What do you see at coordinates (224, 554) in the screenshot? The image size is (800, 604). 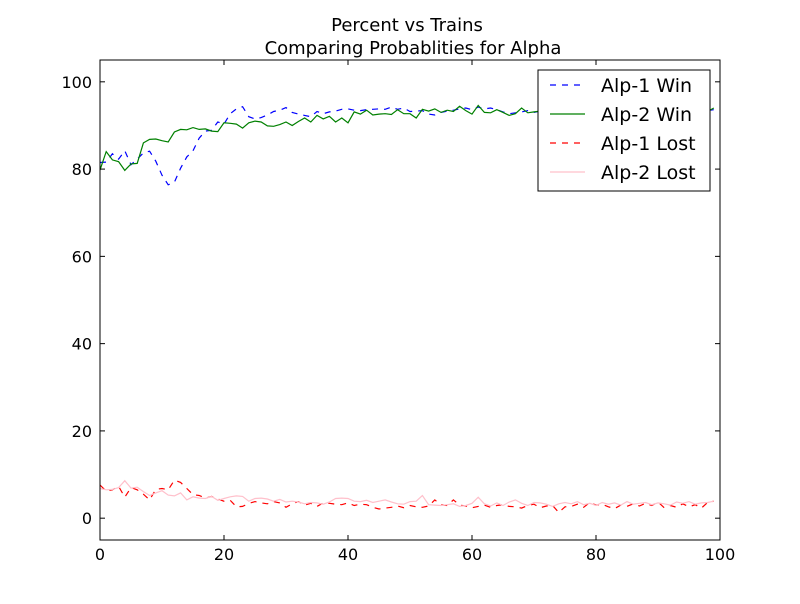 I see `x-tick-label: 20` at bounding box center [224, 554].